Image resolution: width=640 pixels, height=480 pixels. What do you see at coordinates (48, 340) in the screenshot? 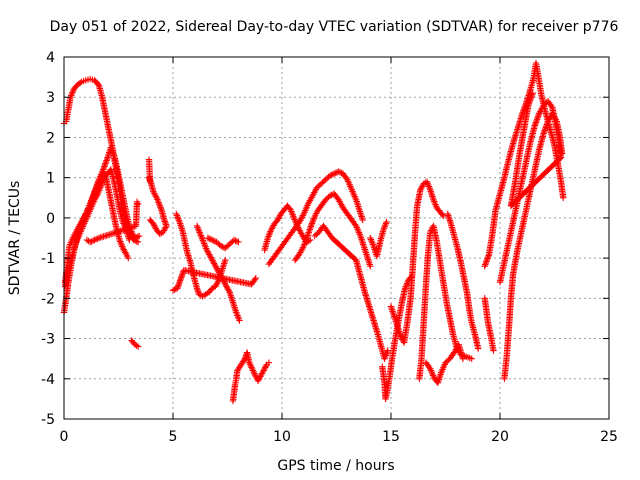
I see `y-tick-label: -3` at bounding box center [48, 340].